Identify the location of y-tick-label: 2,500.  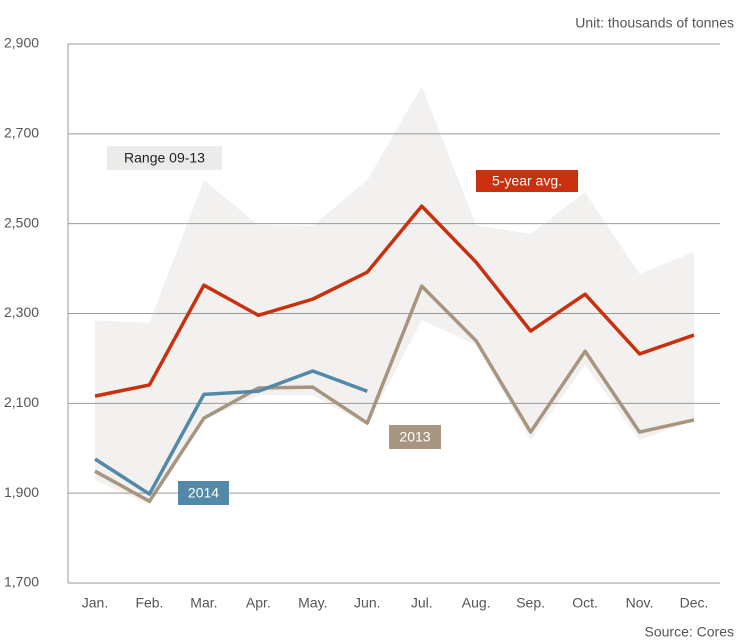
(21, 222).